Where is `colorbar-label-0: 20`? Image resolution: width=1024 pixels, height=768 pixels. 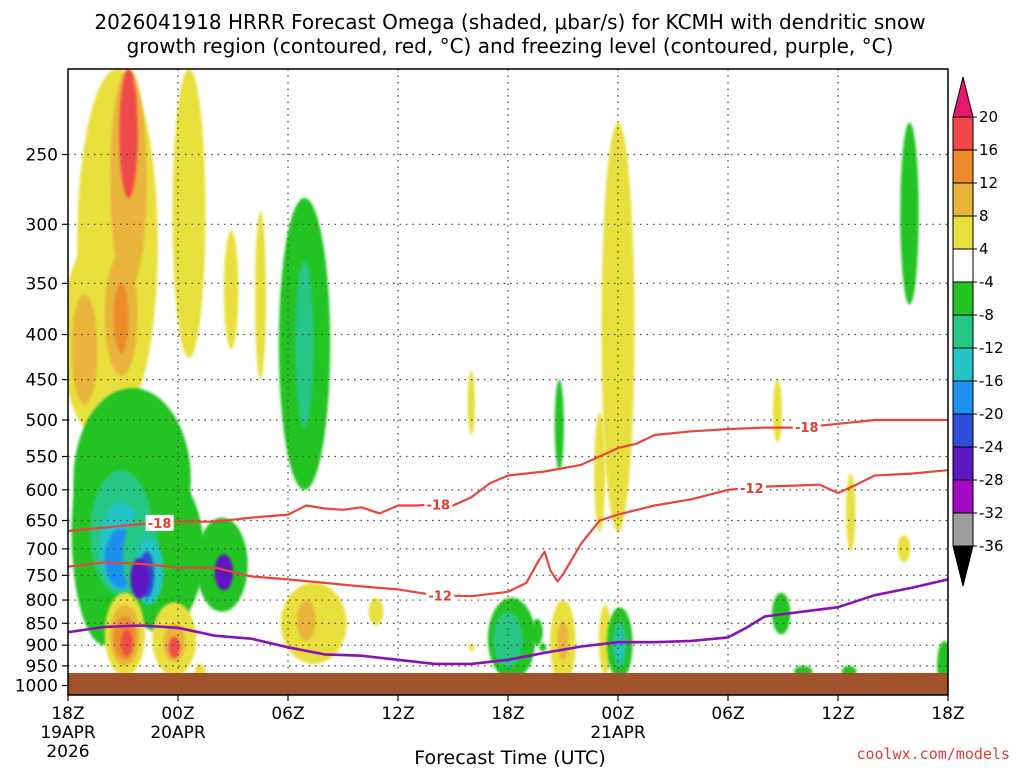 colorbar-label-0: 20 is located at coordinates (988, 117).